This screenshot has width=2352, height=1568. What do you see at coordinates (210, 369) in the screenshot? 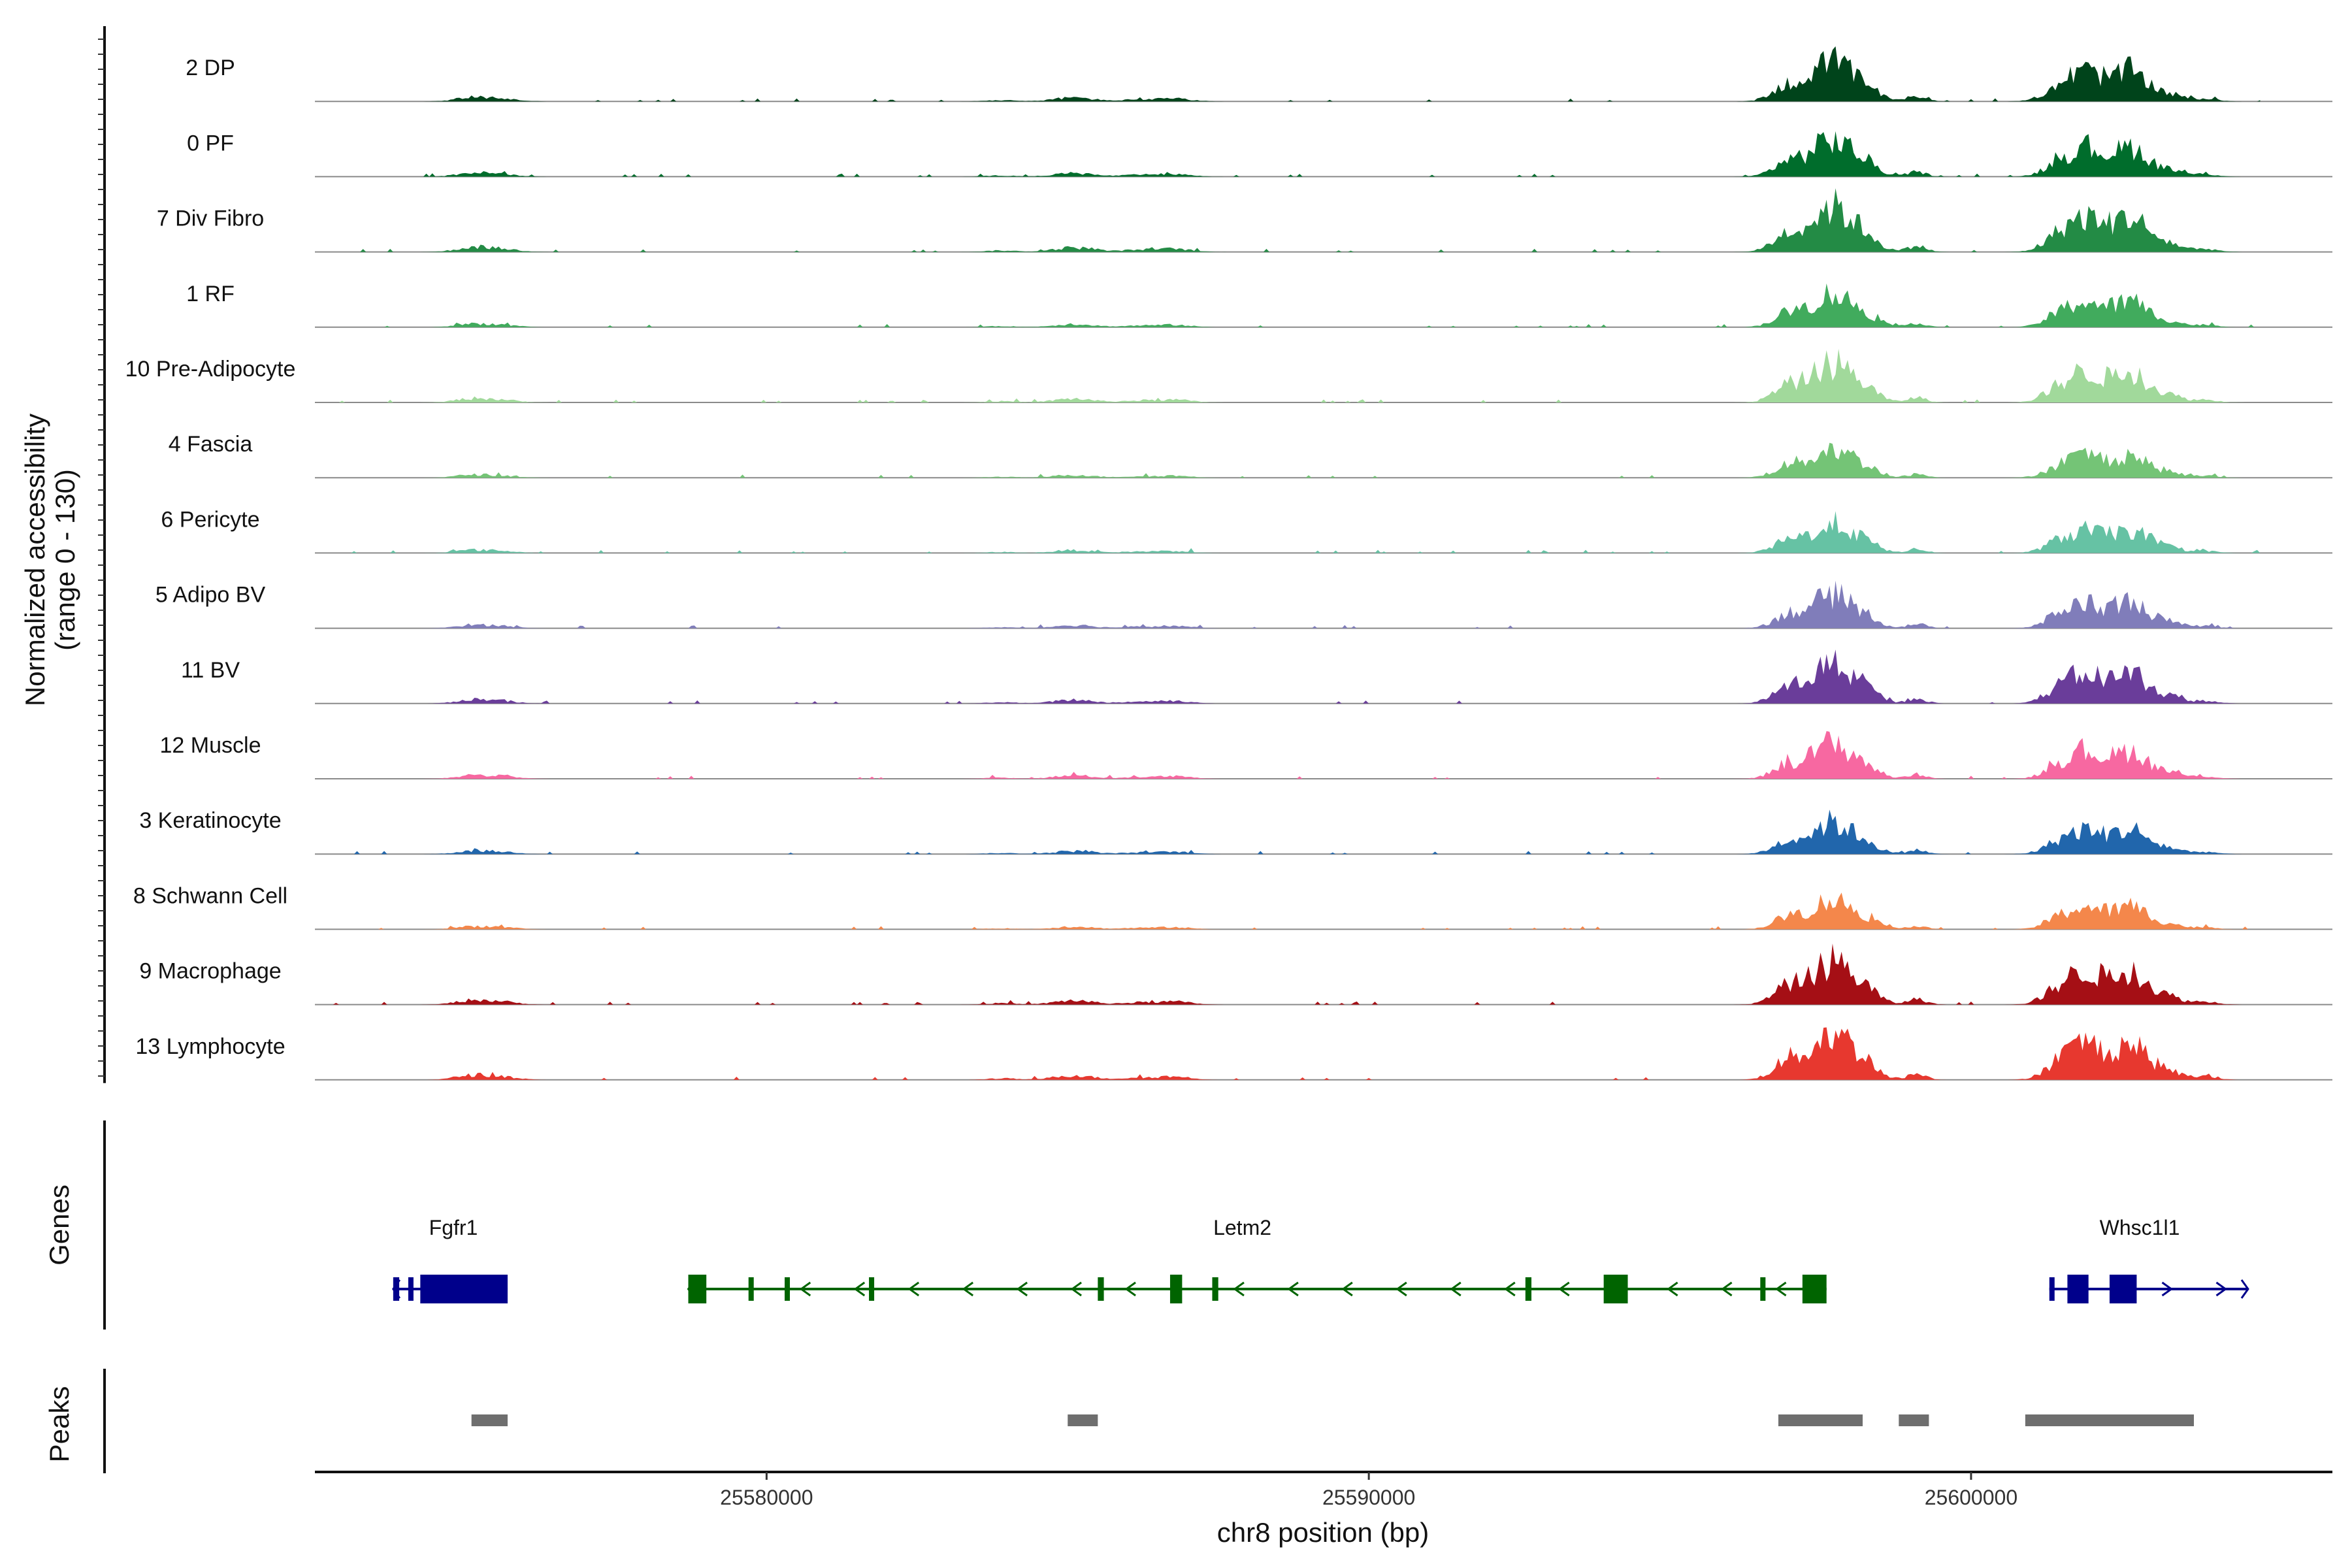
I see `track-label: 10 Pre-Adipocyte` at bounding box center [210, 369].